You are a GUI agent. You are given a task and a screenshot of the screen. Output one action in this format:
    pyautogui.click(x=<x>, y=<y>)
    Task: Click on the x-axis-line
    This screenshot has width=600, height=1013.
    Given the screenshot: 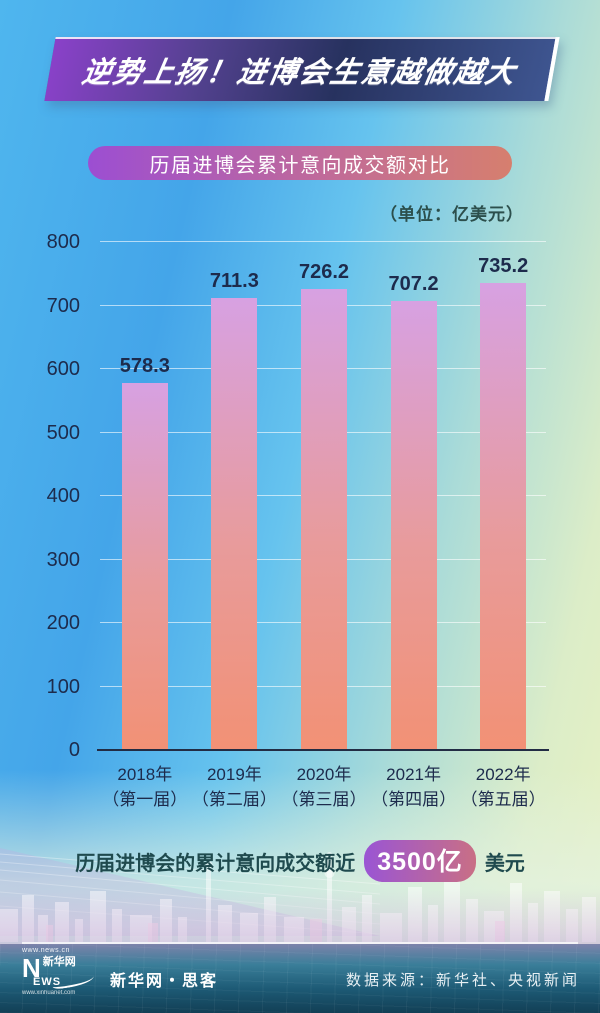 What is the action you would take?
    pyautogui.click(x=323, y=749)
    